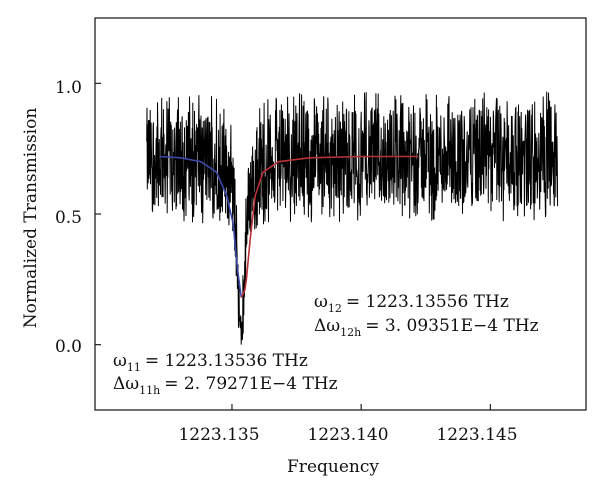  What do you see at coordinates (327, 326) in the screenshot?
I see `delta-omega-12h-symbol: Δω` at bounding box center [327, 326].